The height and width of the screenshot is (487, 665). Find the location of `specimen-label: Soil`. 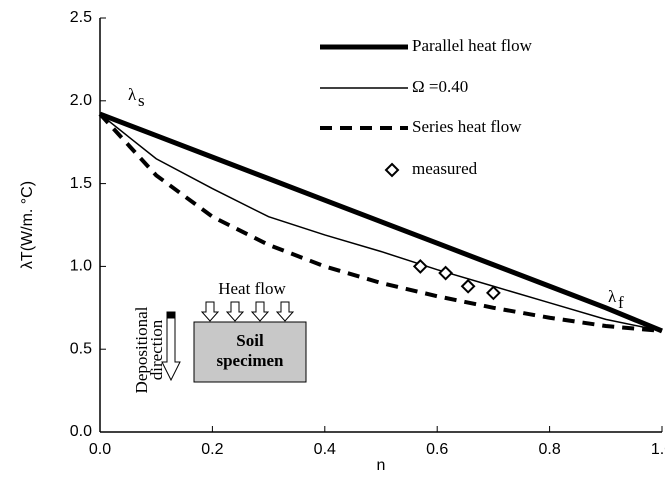

specimen-label: Soil is located at coordinates (250, 340).